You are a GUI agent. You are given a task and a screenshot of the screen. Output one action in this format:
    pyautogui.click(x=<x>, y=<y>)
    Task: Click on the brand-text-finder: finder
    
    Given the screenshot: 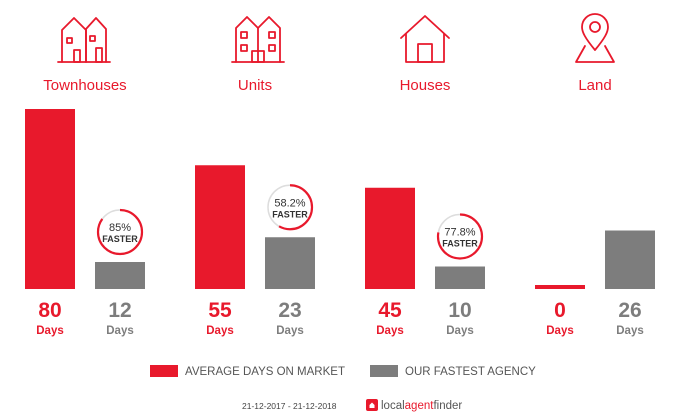 What is the action you would take?
    pyautogui.click(x=447, y=406)
    